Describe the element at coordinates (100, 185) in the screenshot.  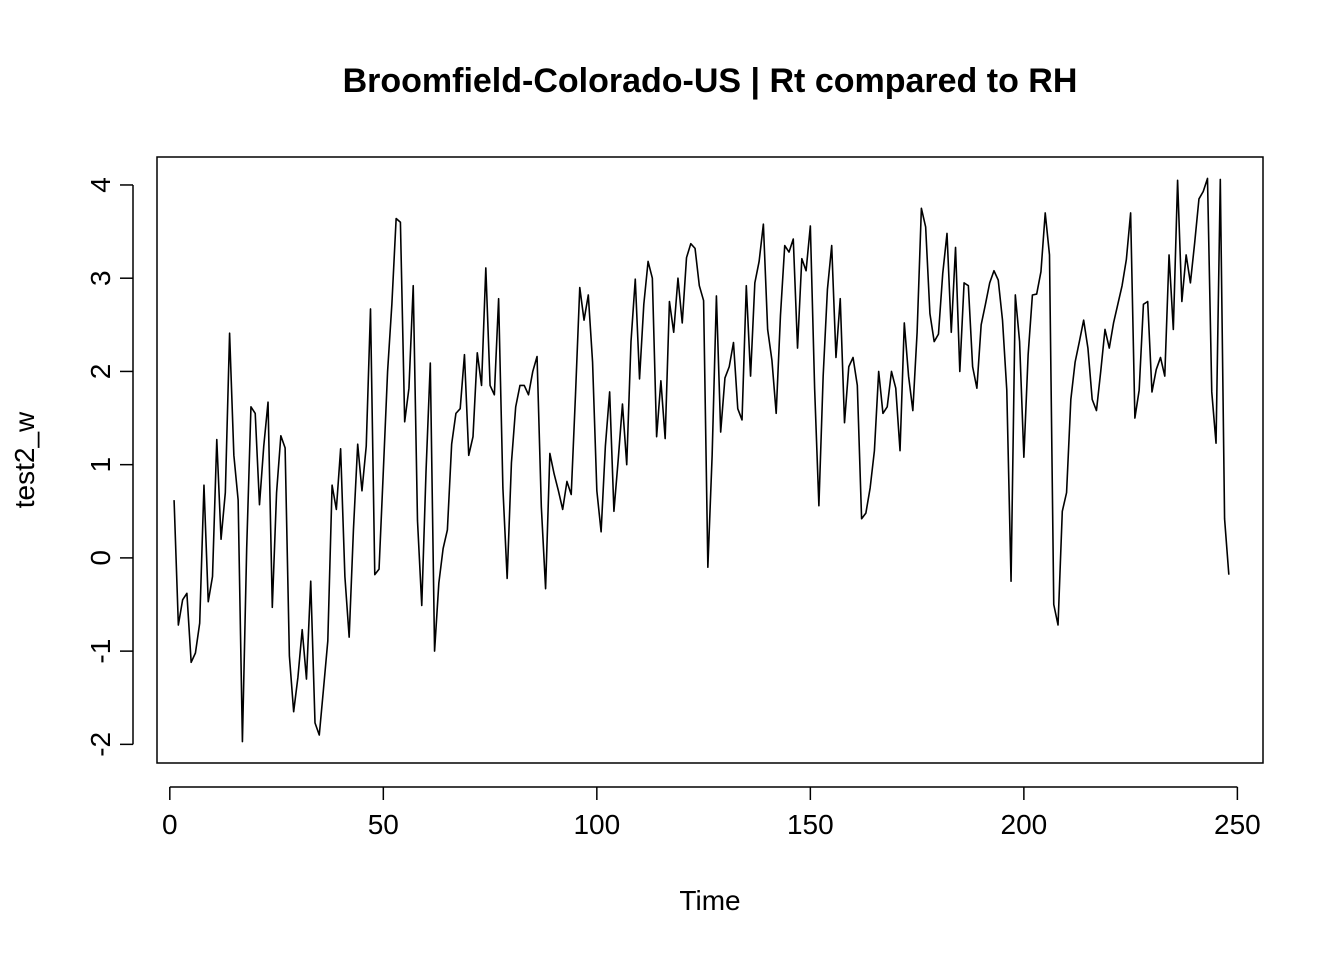
I see `y-tick-label: 4` at that location.